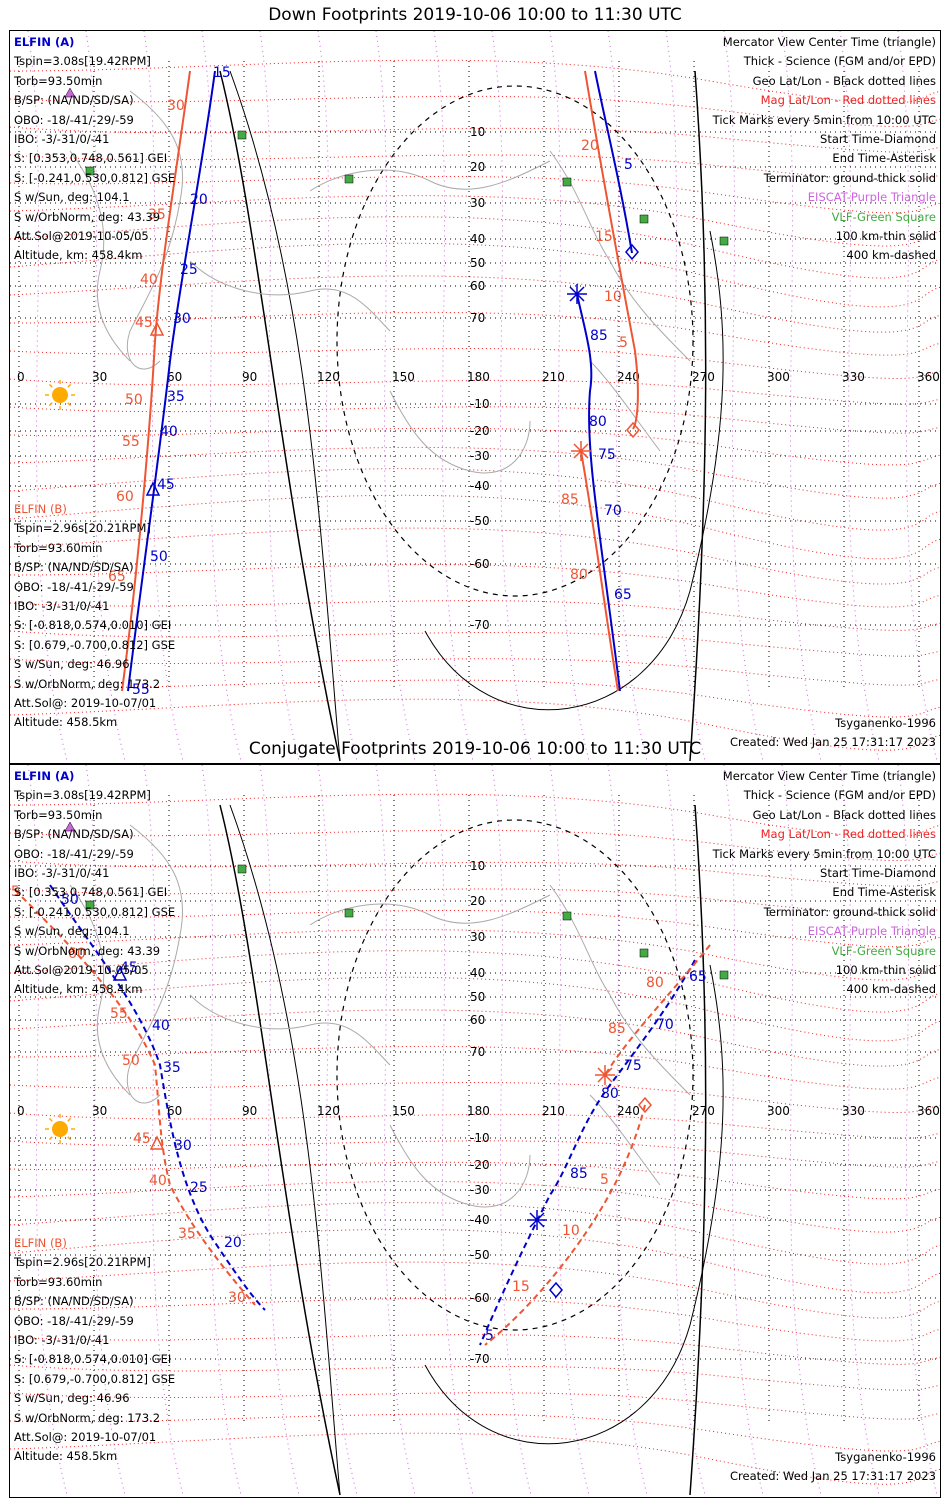 The width and height of the screenshot is (950, 1500). Describe the element at coordinates (489, 1336) in the screenshot. I see `elfin-a-tick-label: 5` at that location.